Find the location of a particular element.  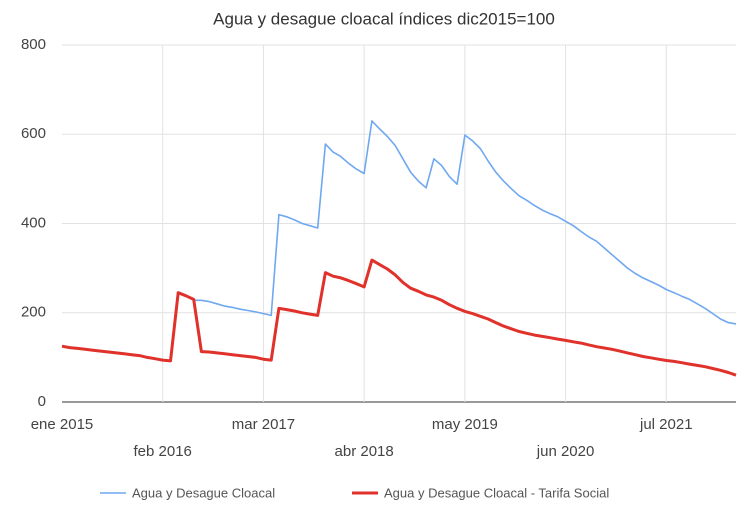

y-tick-label: 600 is located at coordinates (33, 133).